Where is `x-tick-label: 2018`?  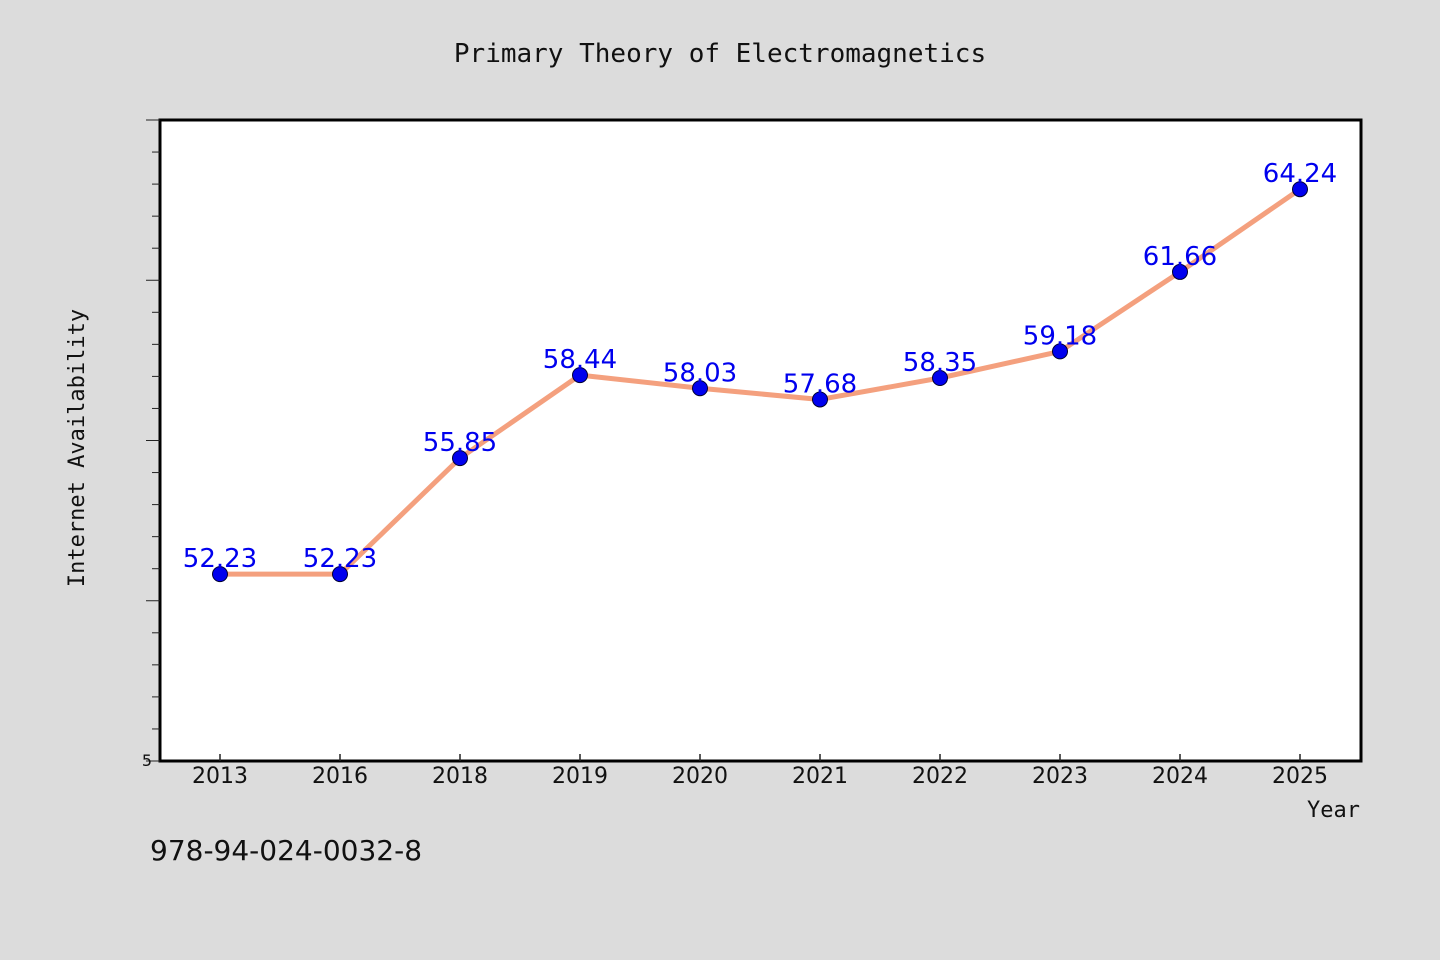 x-tick-label: 2018 is located at coordinates (460, 776).